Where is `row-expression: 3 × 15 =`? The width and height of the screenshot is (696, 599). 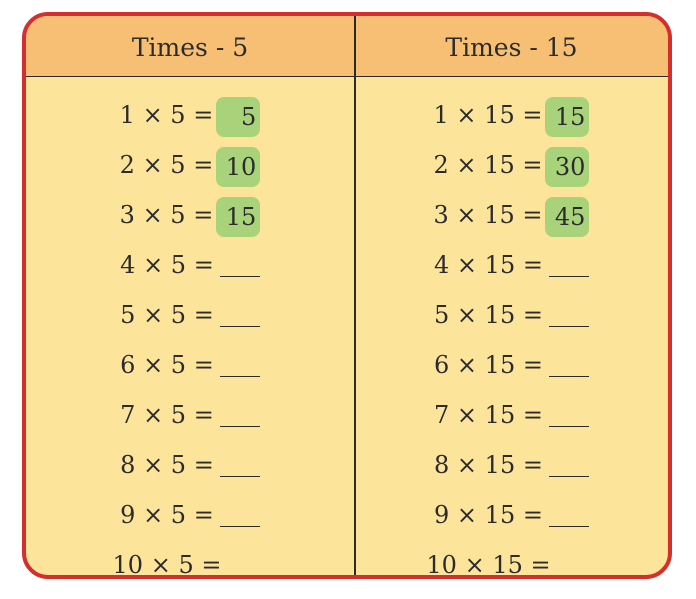 row-expression: 3 × 15 = is located at coordinates (488, 215).